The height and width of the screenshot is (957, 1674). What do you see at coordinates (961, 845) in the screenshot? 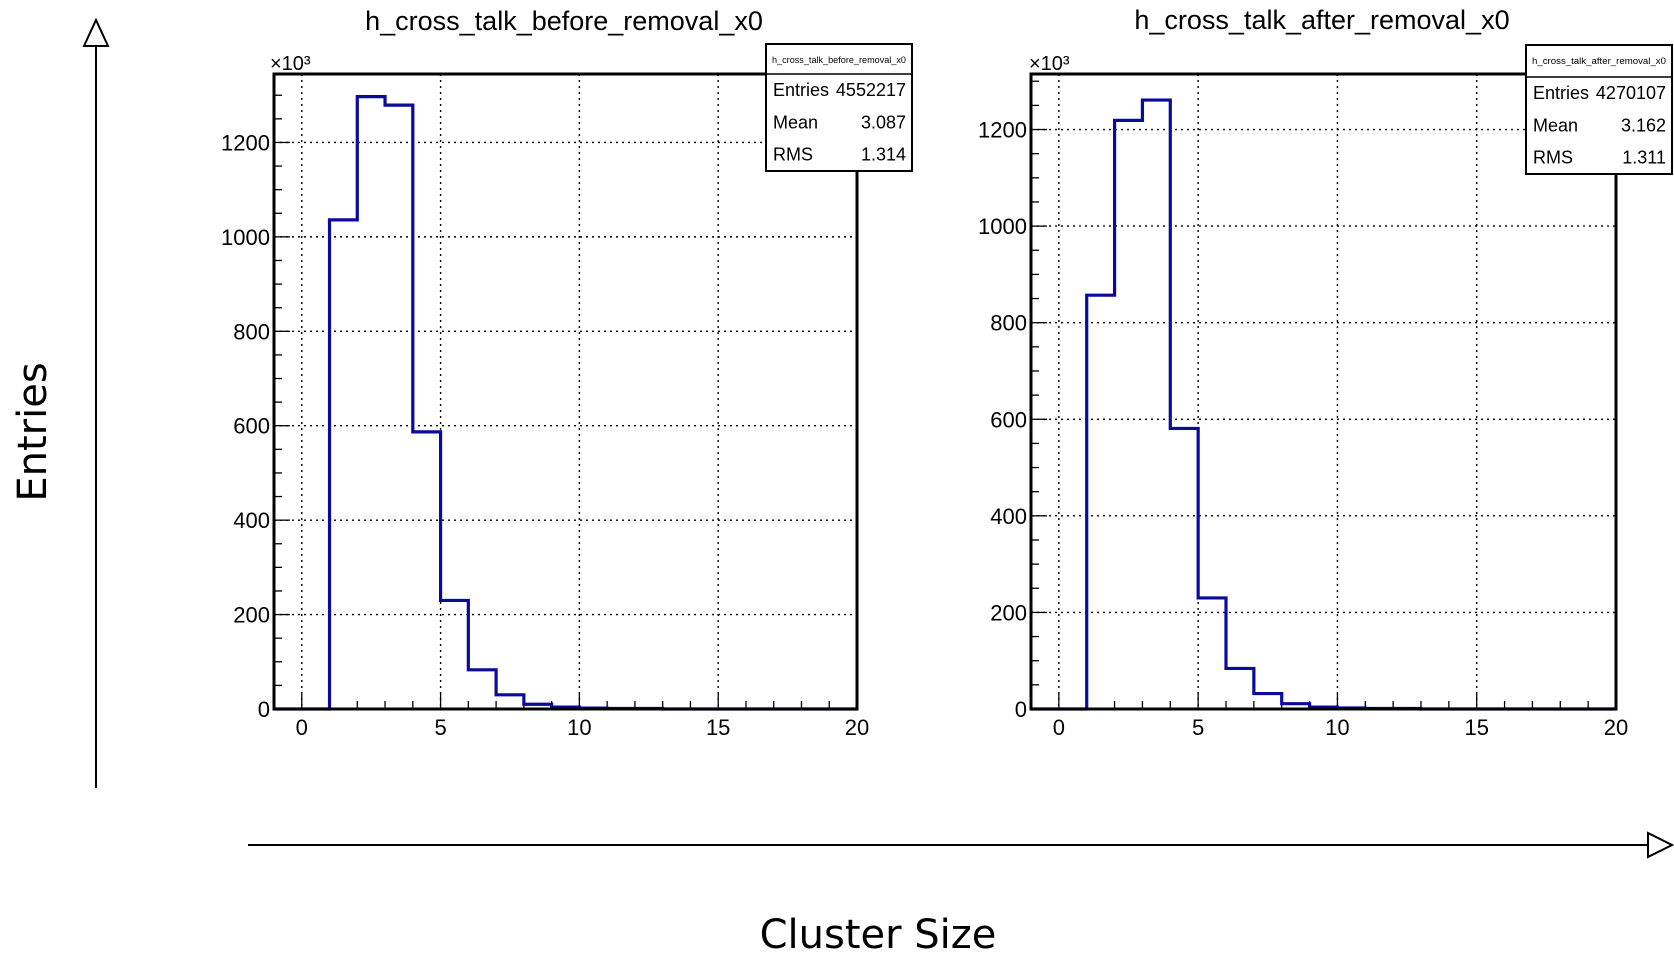
I see `x-axis-arrow` at bounding box center [961, 845].